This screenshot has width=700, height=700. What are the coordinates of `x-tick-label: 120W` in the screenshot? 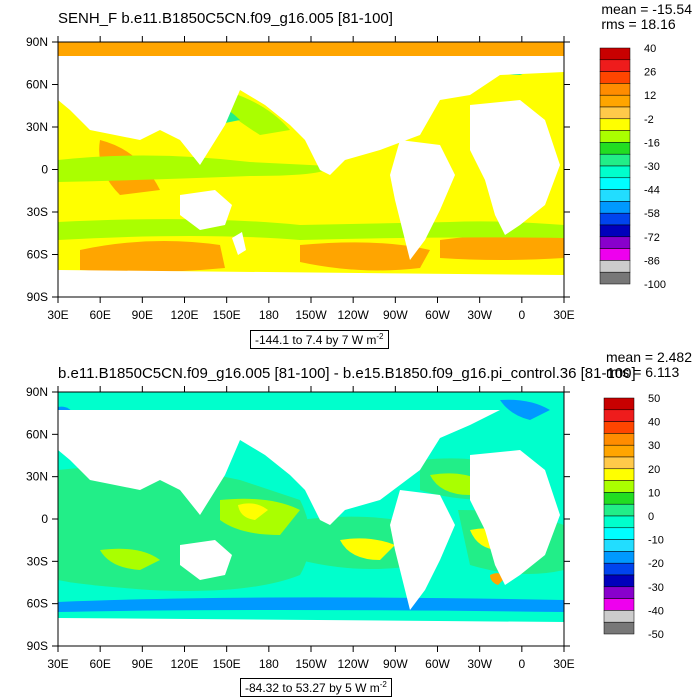 It's located at (353, 315).